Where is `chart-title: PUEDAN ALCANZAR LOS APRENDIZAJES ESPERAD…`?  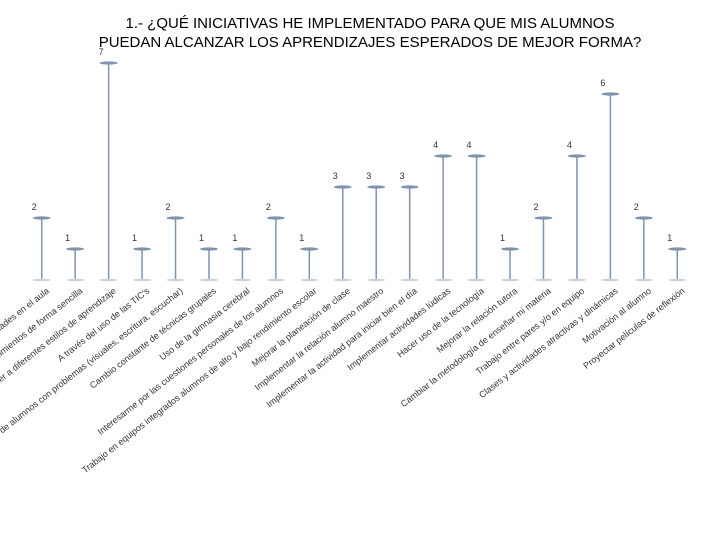
chart-title: PUEDAN ALCANZAR LOS APRENDIZAJES ESPERAD… is located at coordinates (370, 42).